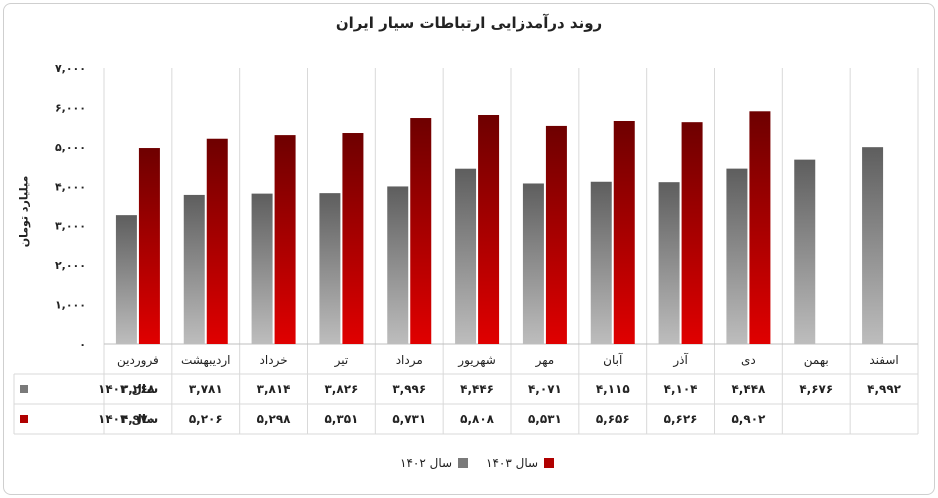 The width and height of the screenshot is (938, 498). I want to click on legend: سال ۱۴۰۳ سال ۱۴۰۲, so click(477, 463).